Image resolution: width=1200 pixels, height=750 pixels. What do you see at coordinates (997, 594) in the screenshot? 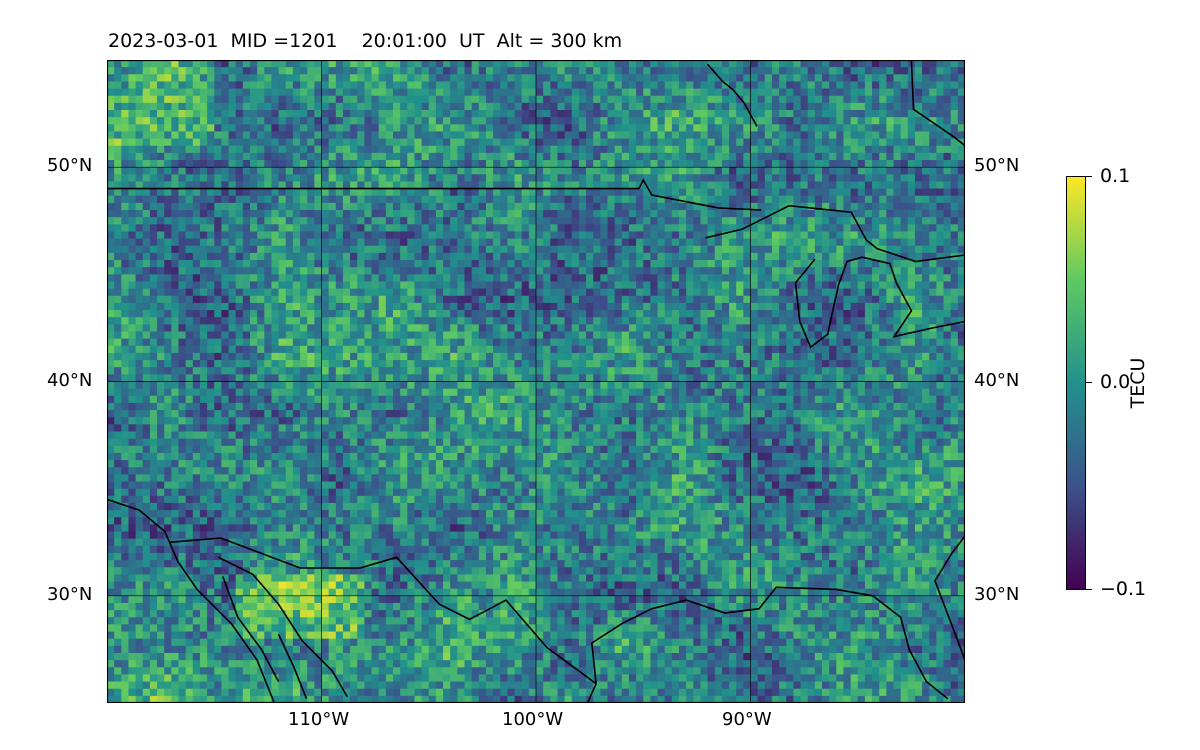
I see `y-tick-right-30n: 30°N` at bounding box center [997, 594].